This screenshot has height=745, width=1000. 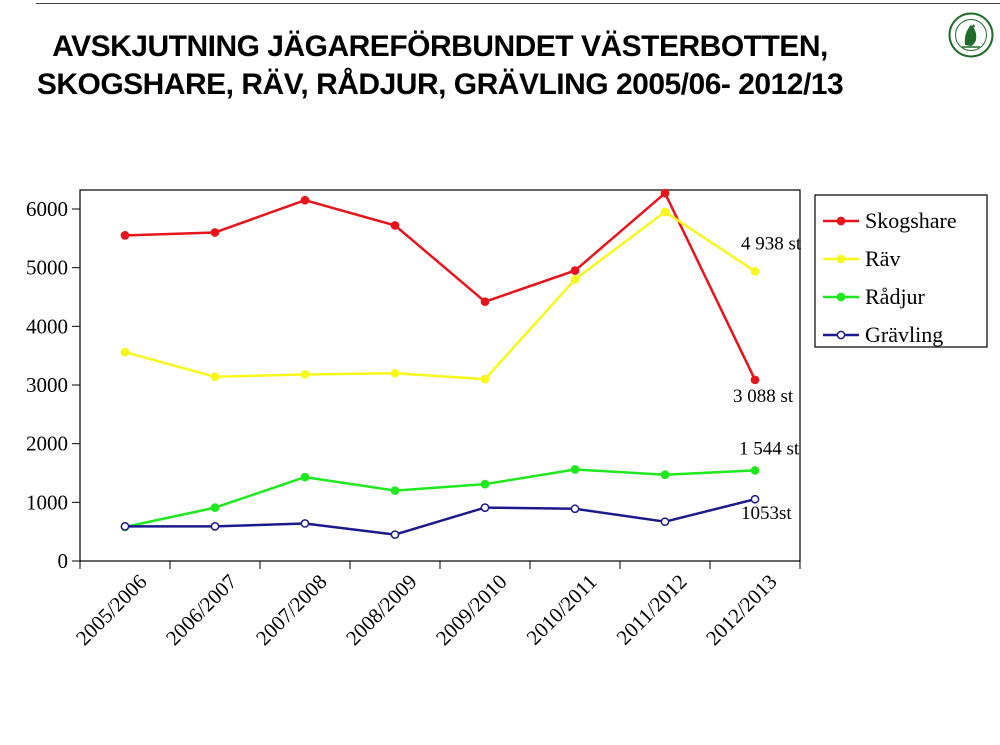 What do you see at coordinates (911, 220) in the screenshot?
I see `legend-label-skogshare: Skogshare` at bounding box center [911, 220].